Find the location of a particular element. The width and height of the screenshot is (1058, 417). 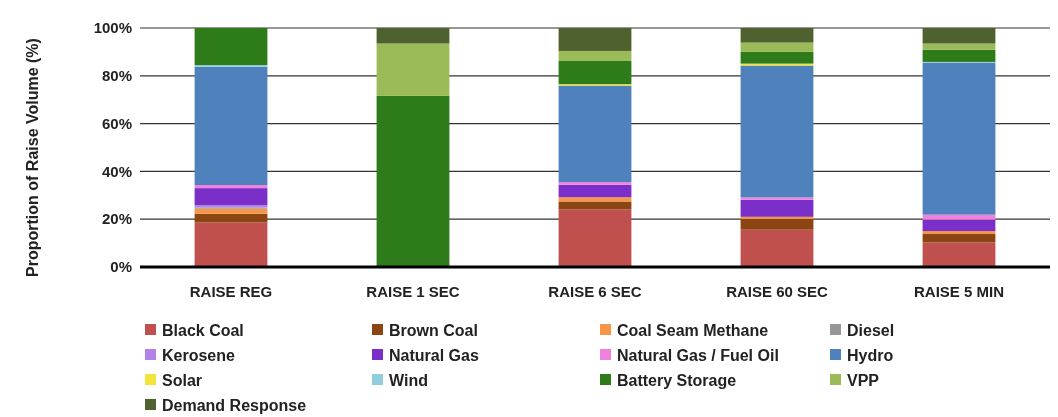

legend-label: Battery Storage is located at coordinates (677, 380).